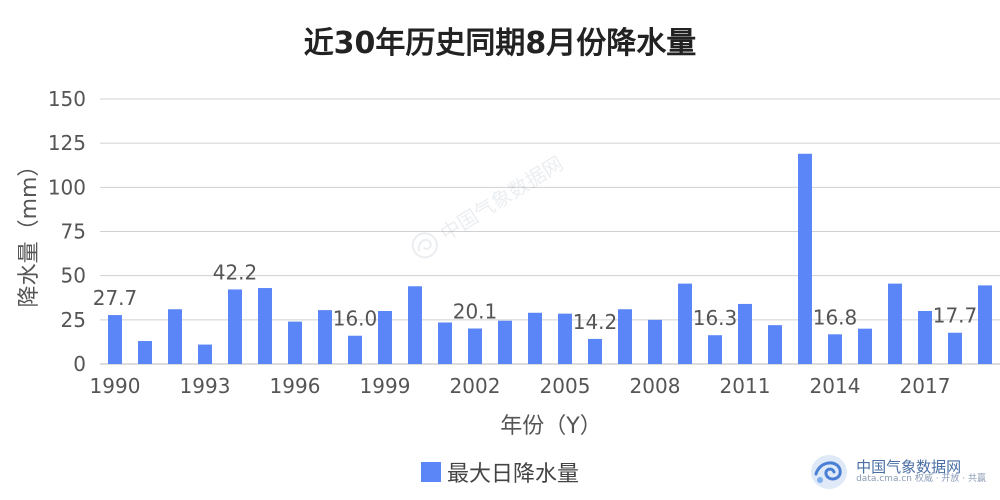 This screenshot has height=500, width=1000. I want to click on x-tick-label: 1990, so click(115, 386).